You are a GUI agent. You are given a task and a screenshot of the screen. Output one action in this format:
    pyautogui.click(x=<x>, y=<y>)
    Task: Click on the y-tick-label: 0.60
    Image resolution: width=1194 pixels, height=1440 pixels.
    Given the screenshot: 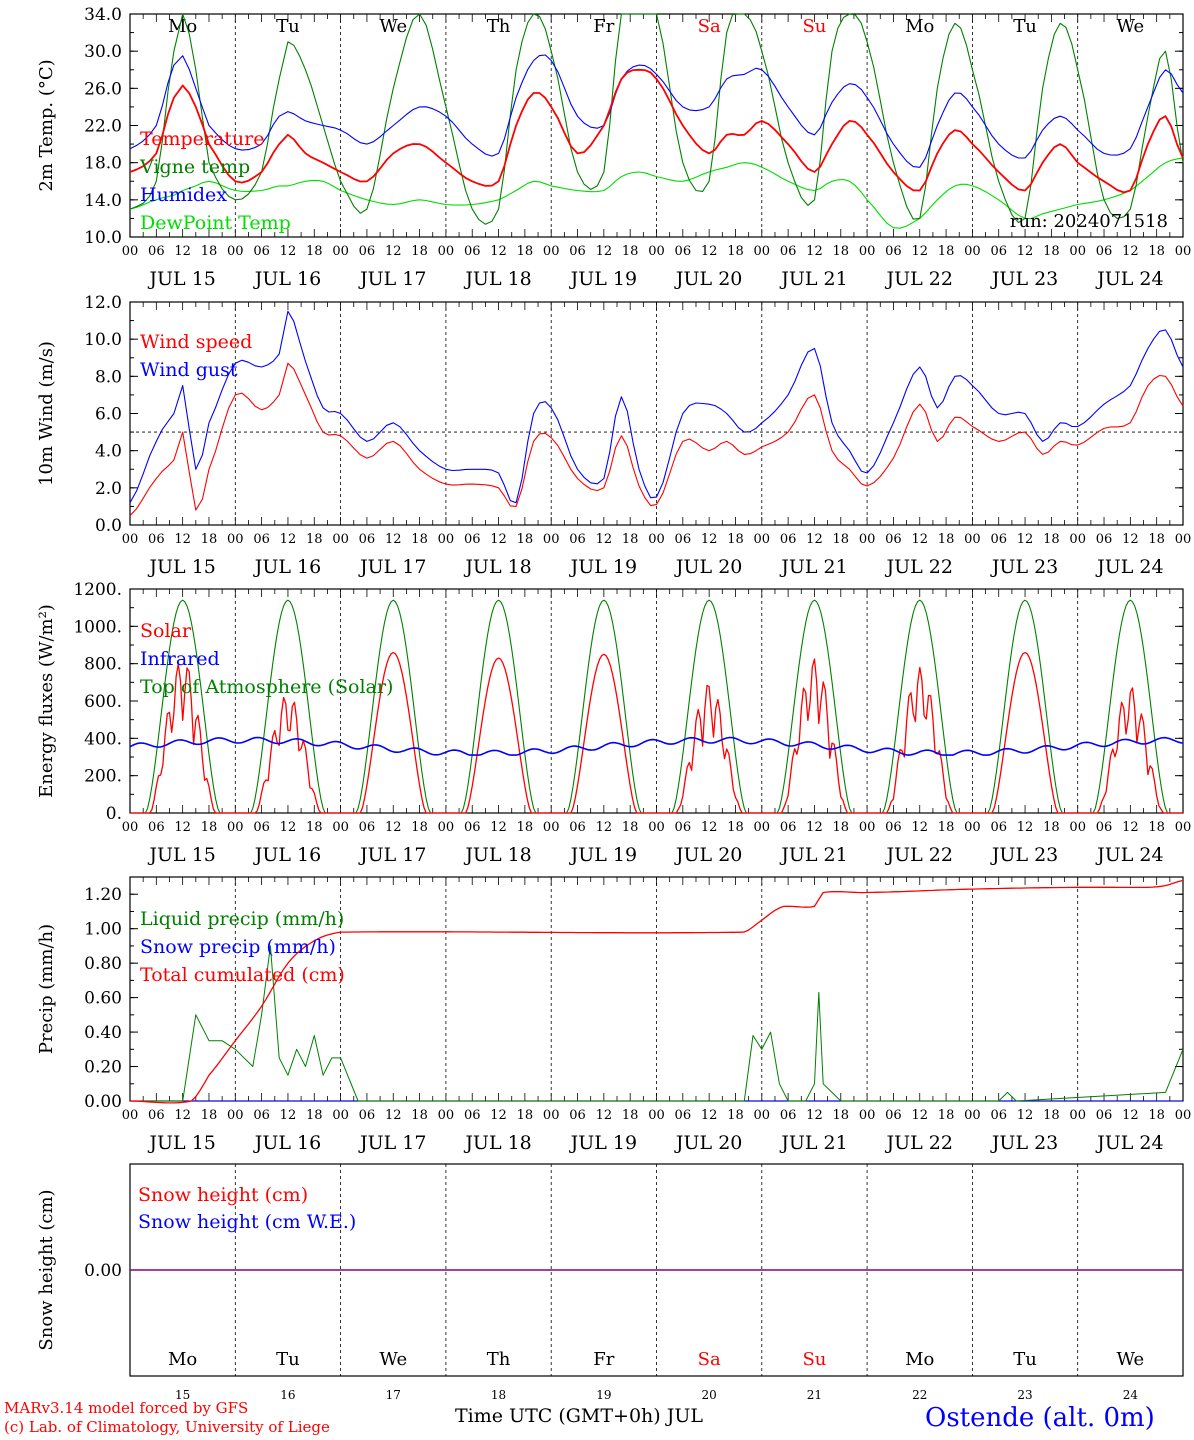 What is the action you would take?
    pyautogui.click(x=103, y=999)
    